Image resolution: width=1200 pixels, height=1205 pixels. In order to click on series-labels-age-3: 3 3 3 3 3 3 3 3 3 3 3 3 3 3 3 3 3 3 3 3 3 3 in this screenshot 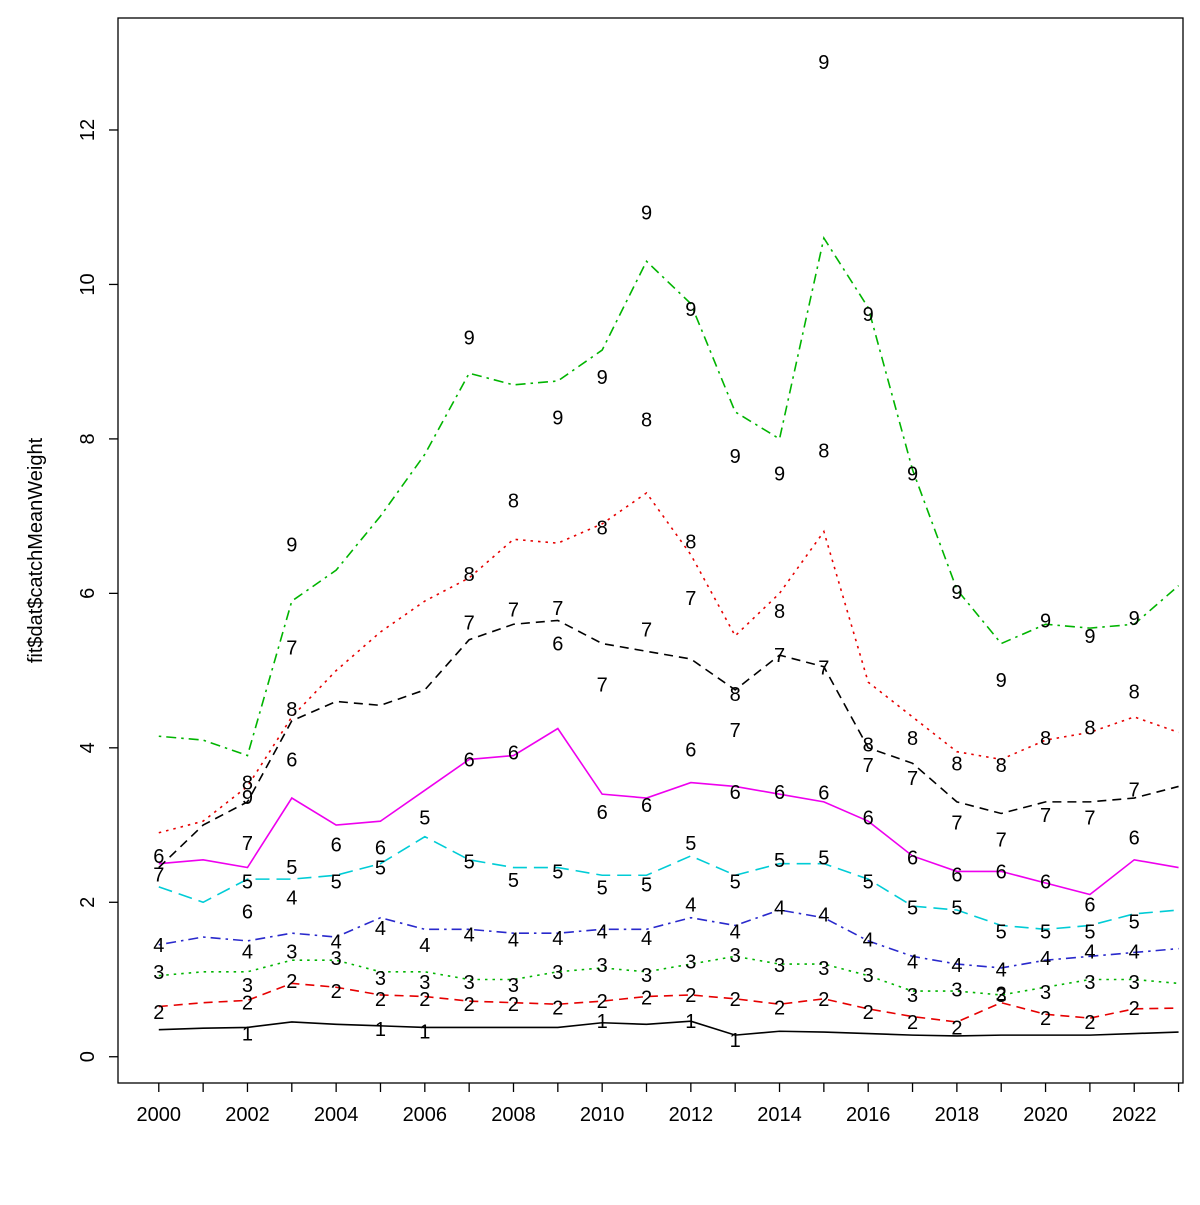, I will do `click(646, 974)`.